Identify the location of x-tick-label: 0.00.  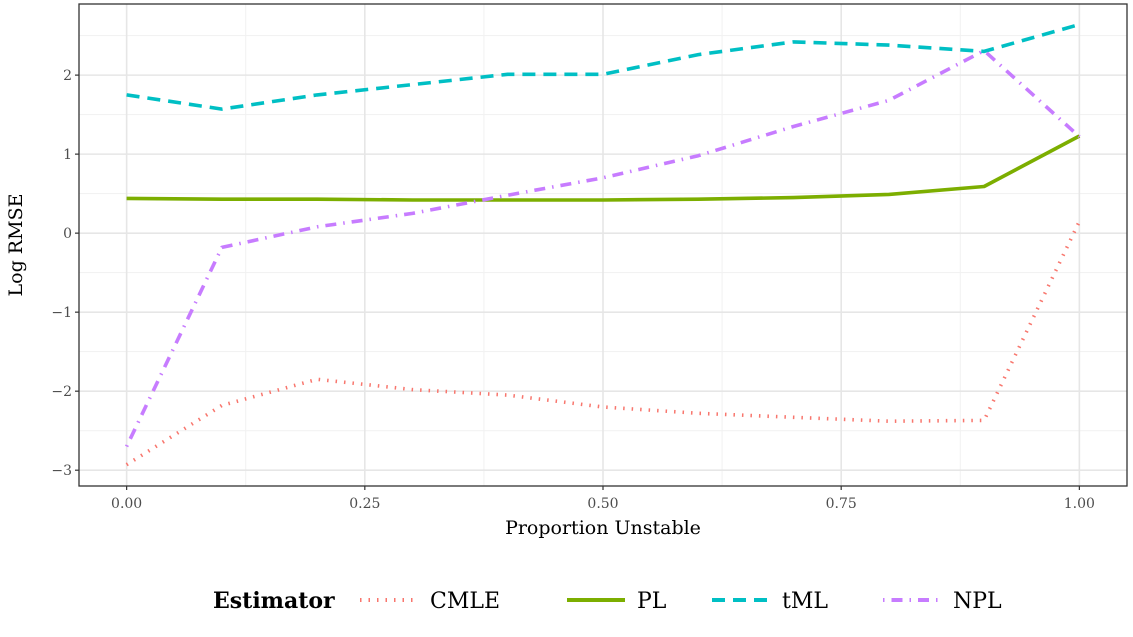
(126, 504).